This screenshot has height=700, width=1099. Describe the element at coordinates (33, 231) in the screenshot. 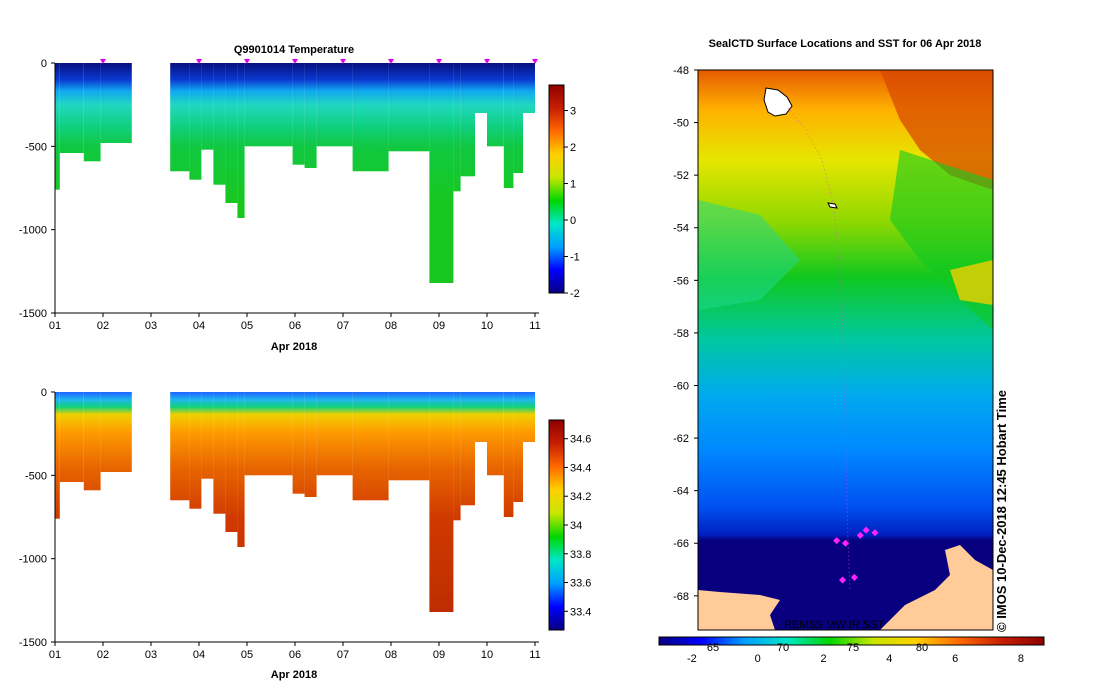

I see `y-tick-label: -1000` at that location.